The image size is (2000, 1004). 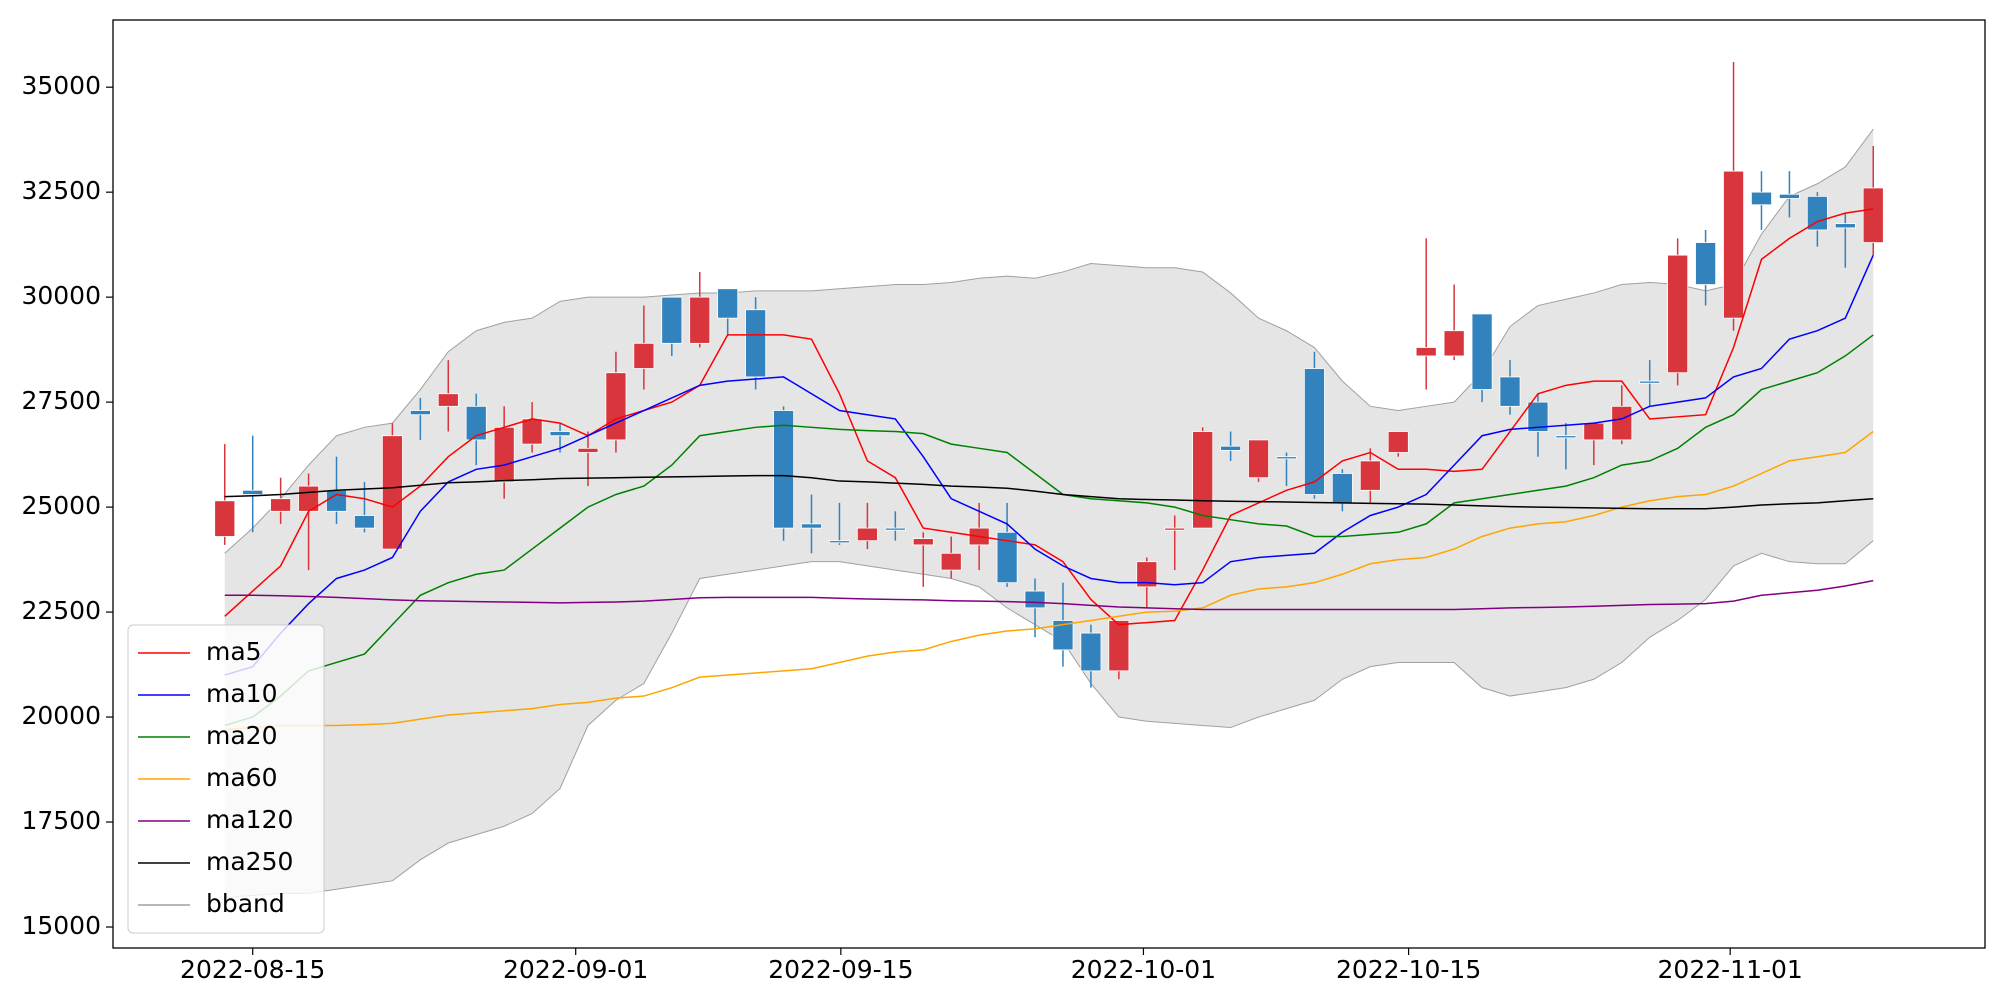 I want to click on legend-label: ma5, so click(x=234, y=651).